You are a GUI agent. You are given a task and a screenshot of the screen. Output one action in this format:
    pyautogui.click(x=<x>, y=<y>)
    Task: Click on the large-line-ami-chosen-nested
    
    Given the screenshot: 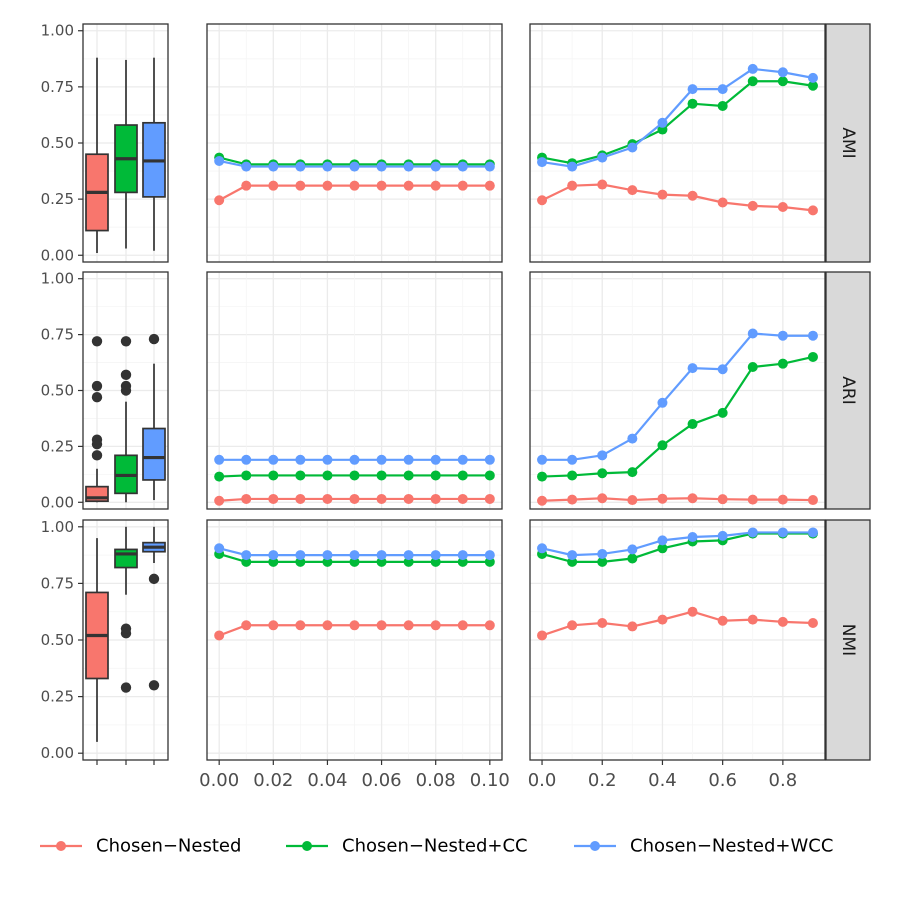 What is the action you would take?
    pyautogui.click(x=677, y=197)
    